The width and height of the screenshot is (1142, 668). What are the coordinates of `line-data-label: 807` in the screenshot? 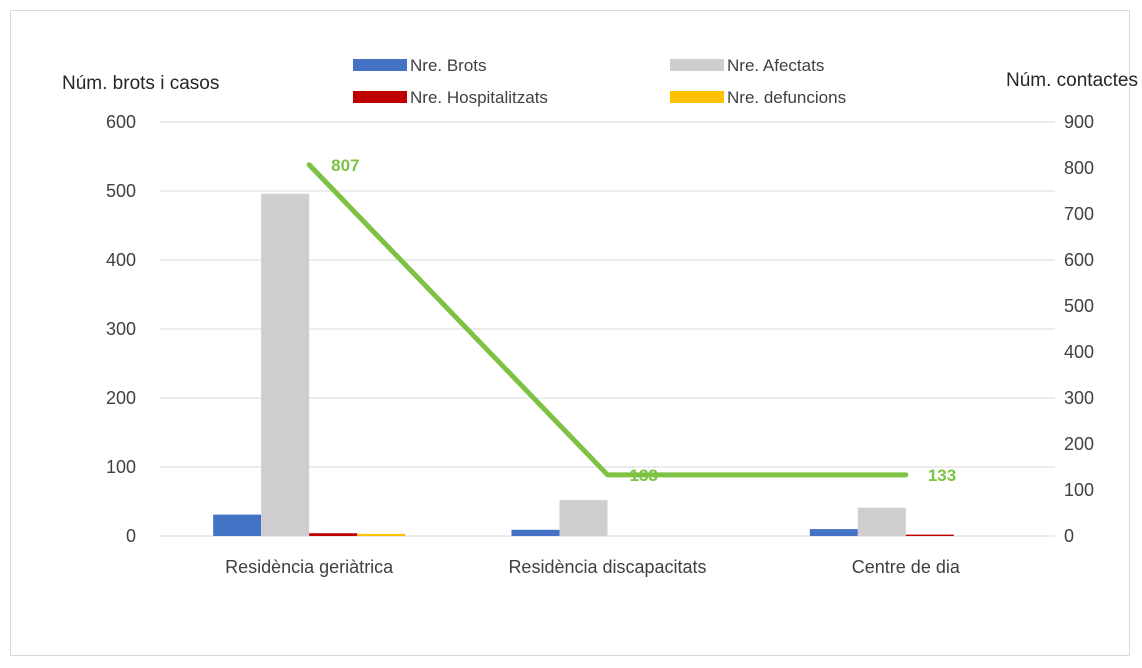 It's located at (345, 165).